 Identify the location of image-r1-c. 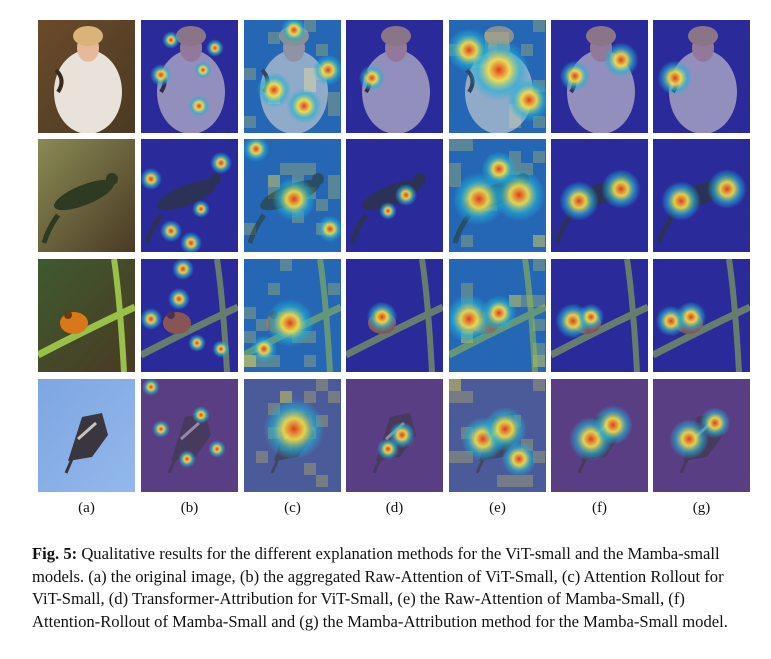
(292, 76).